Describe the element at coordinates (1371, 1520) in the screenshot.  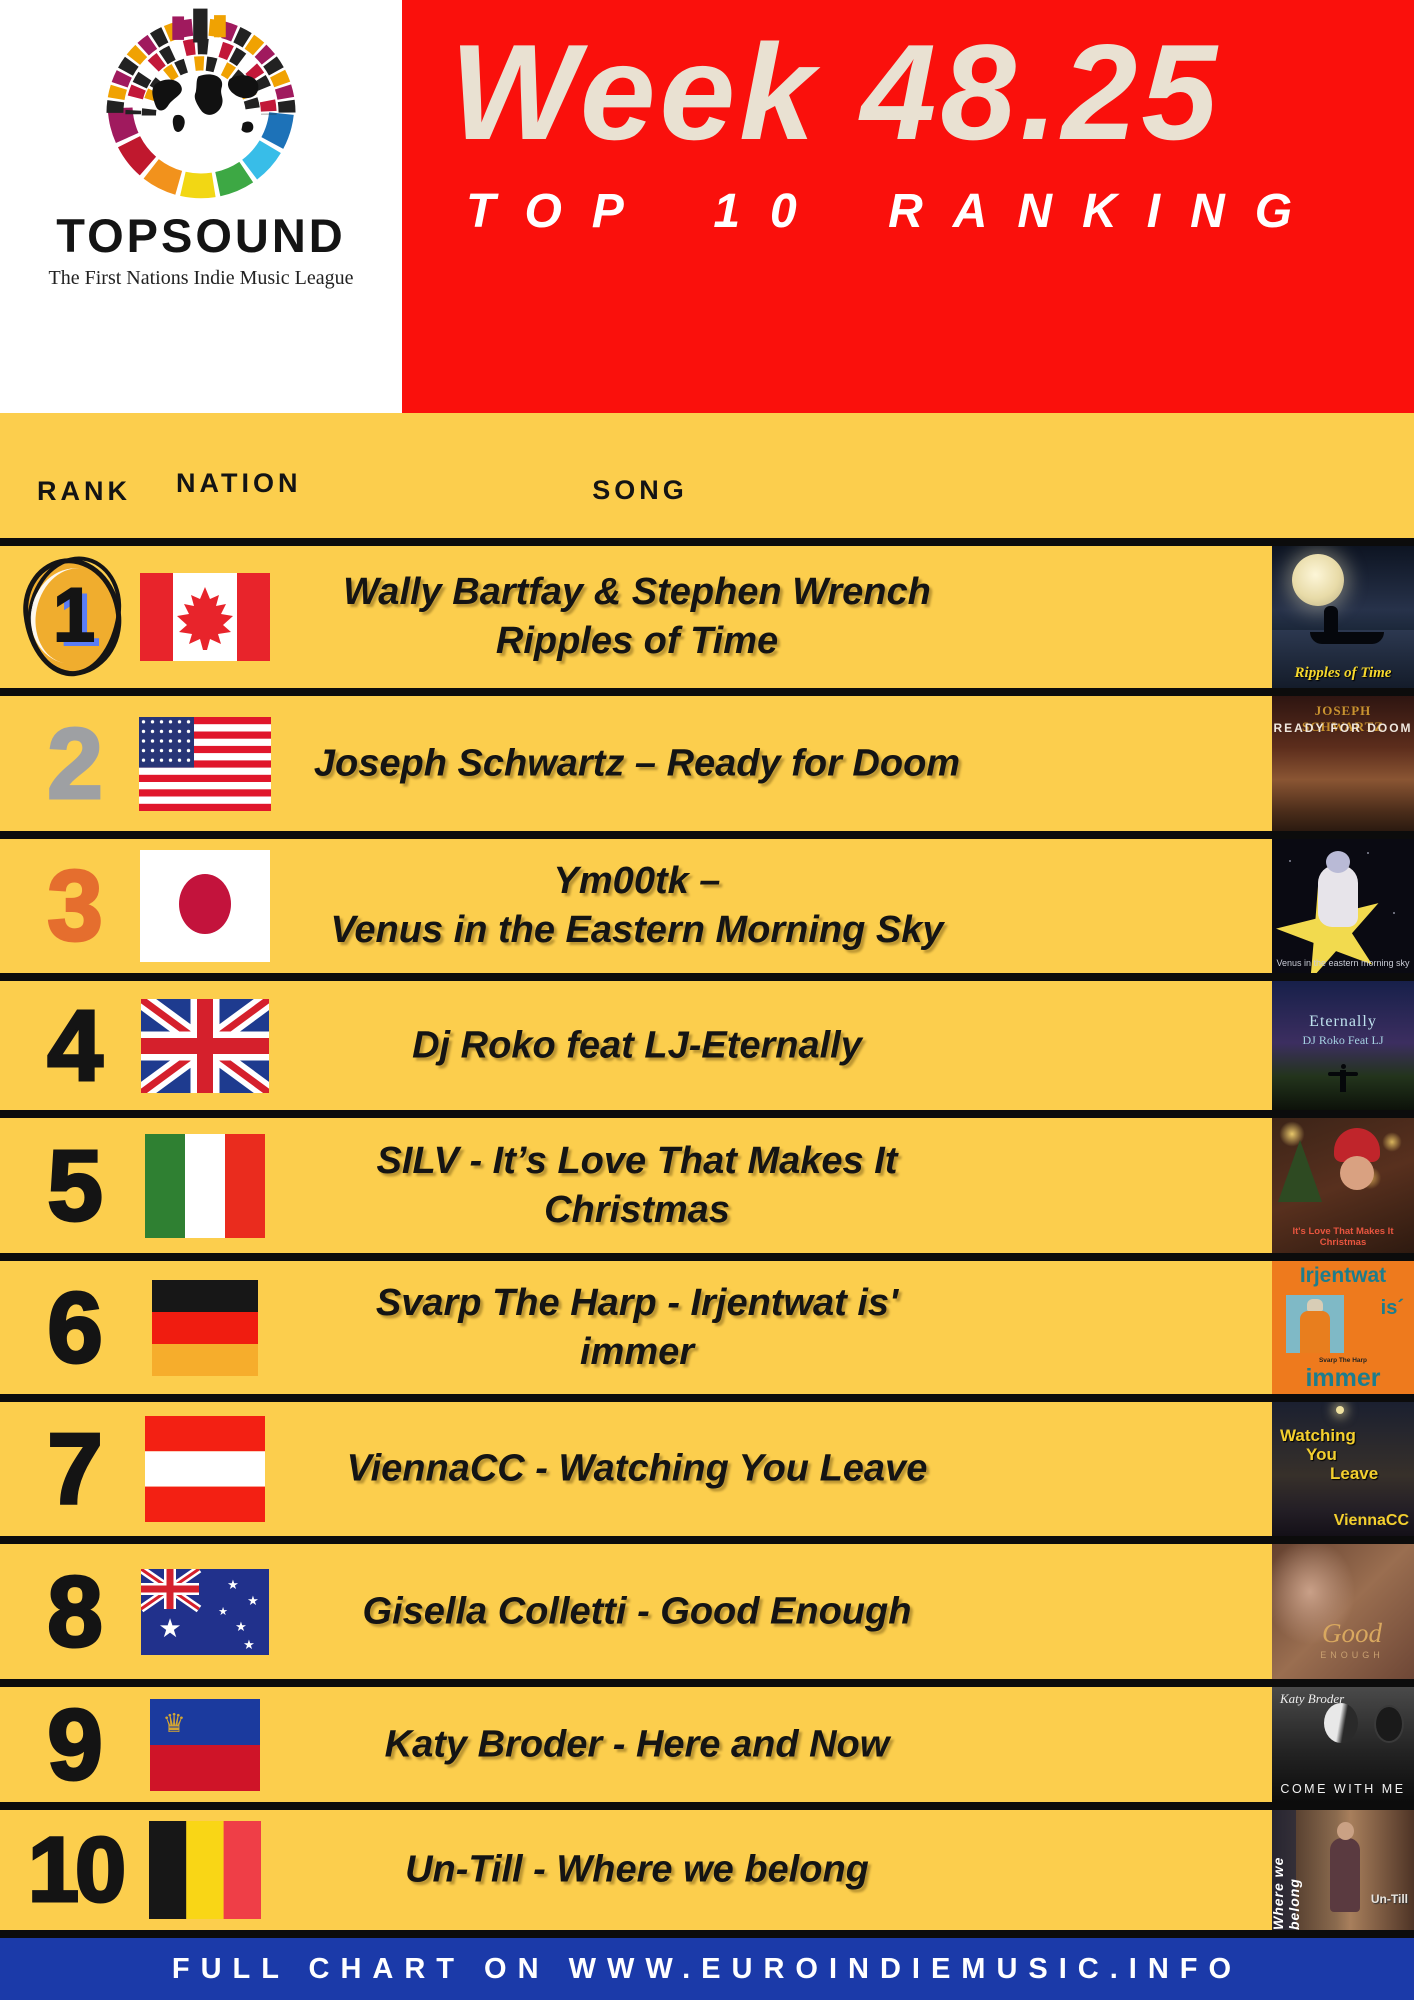
I see `album-art-artist: ViennaCC` at that location.